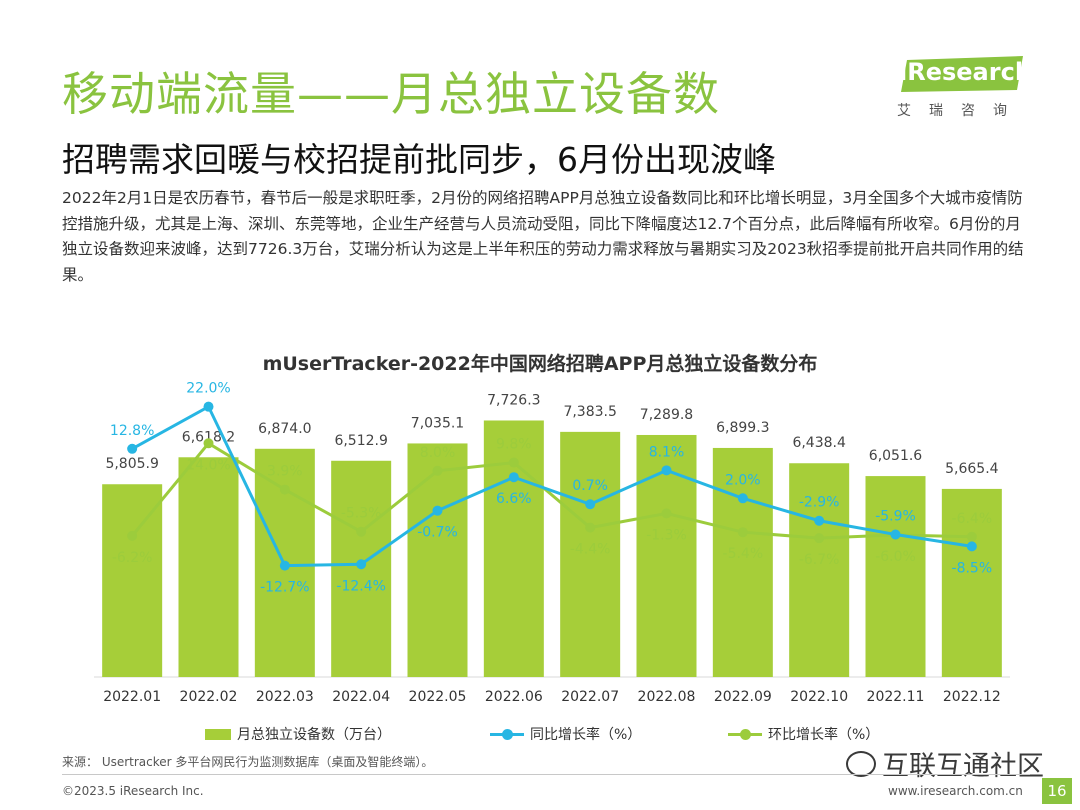 Image resolution: width=1080 pixels, height=810 pixels. Describe the element at coordinates (667, 697) in the screenshot. I see `x-tick-label: 2022.08` at that location.